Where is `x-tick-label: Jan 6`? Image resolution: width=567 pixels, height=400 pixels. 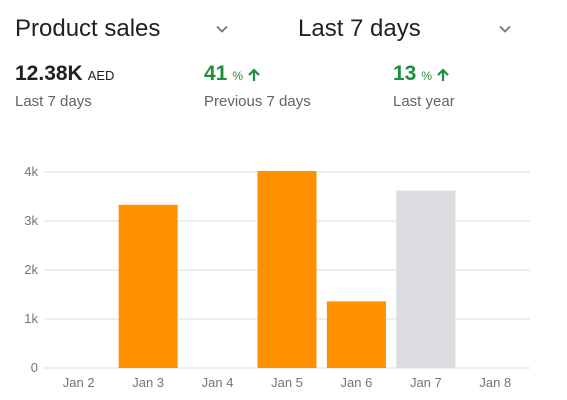 x-tick-label: Jan 6 is located at coordinates (357, 382).